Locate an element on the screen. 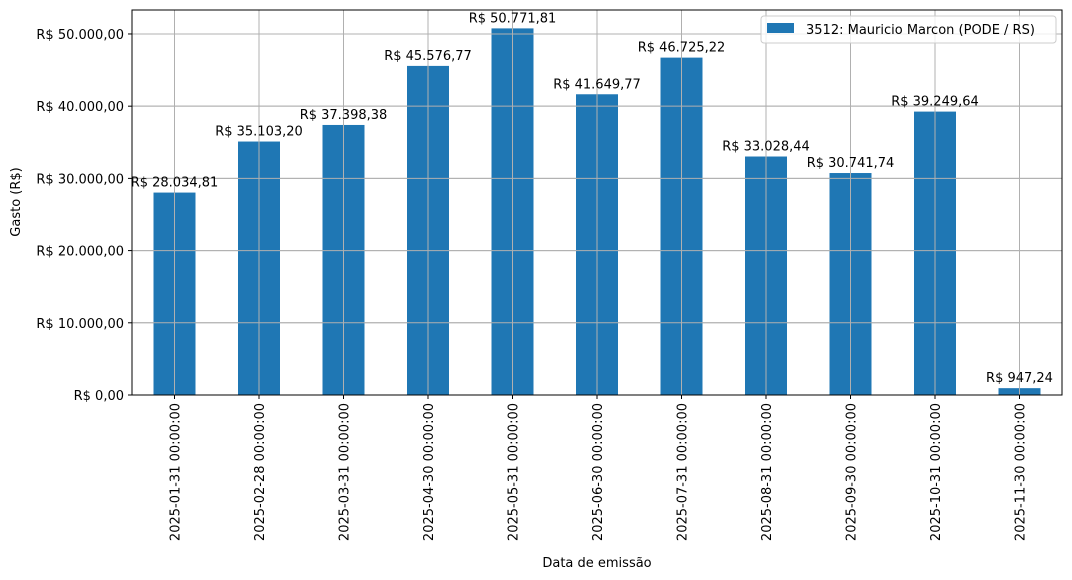 The height and width of the screenshot is (580, 1072). bar-value-label: R$ 41.649,77 is located at coordinates (597, 84).